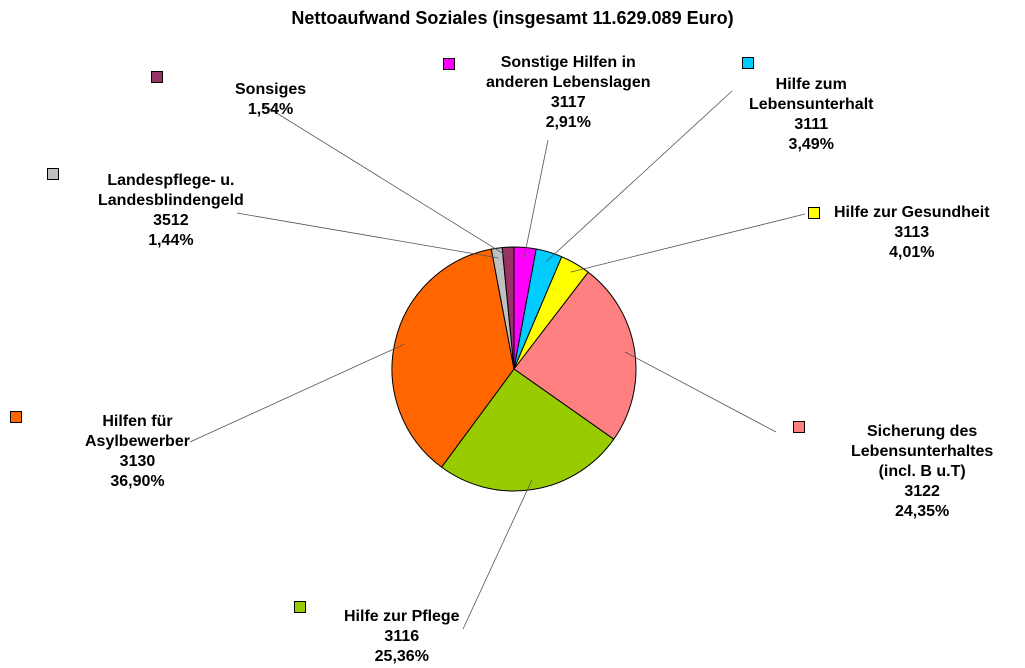  What do you see at coordinates (401, 656) in the screenshot?
I see `slice-percent: 25,36%` at bounding box center [401, 656].